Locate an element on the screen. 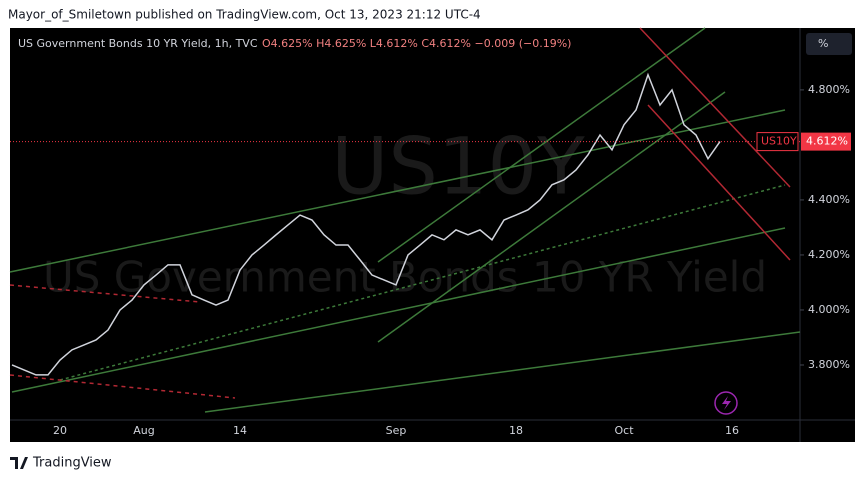 The image size is (865, 480). alert-icon-bolt is located at coordinates (726, 403).